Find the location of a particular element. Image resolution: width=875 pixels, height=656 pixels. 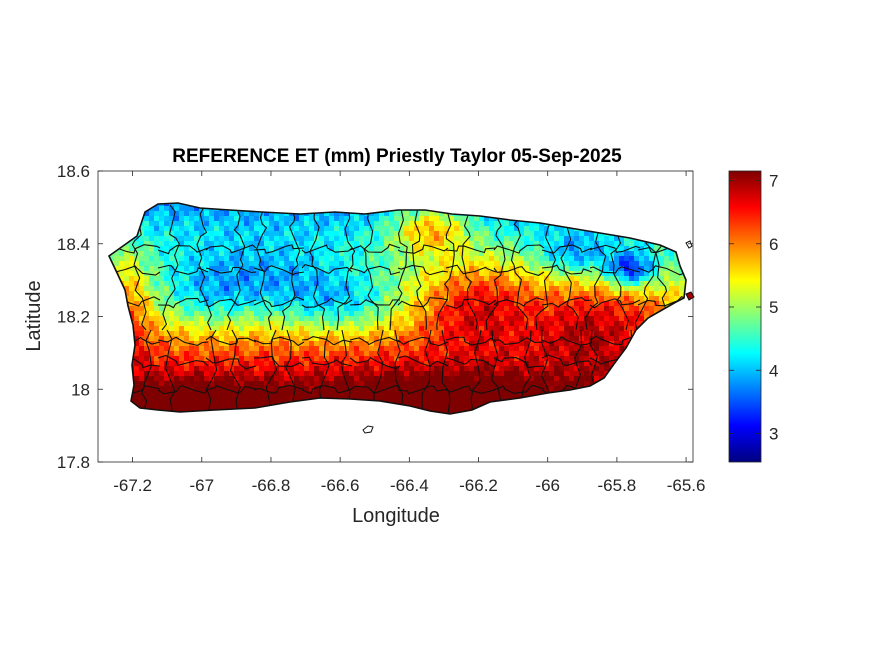

colorbar-tick-label: 7 is located at coordinates (773, 180).